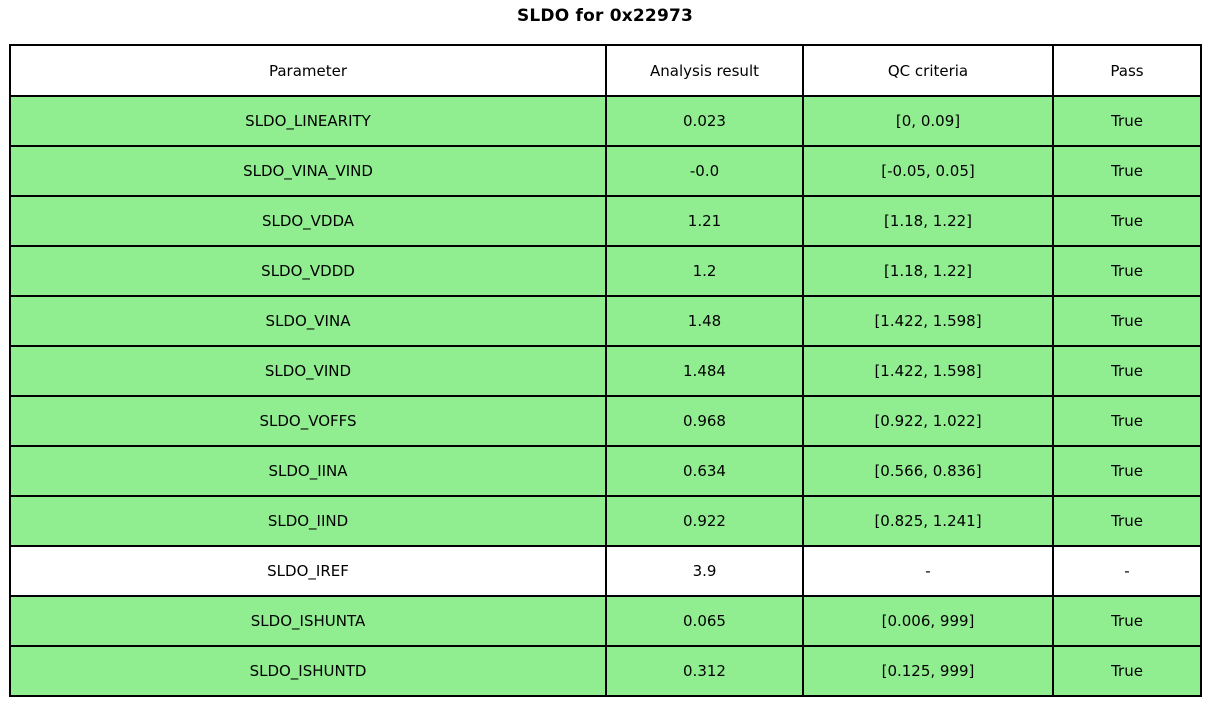 The height and width of the screenshot is (705, 1210). What do you see at coordinates (308, 621) in the screenshot?
I see `cell-parameter: SLDO_ISHUNTA` at bounding box center [308, 621].